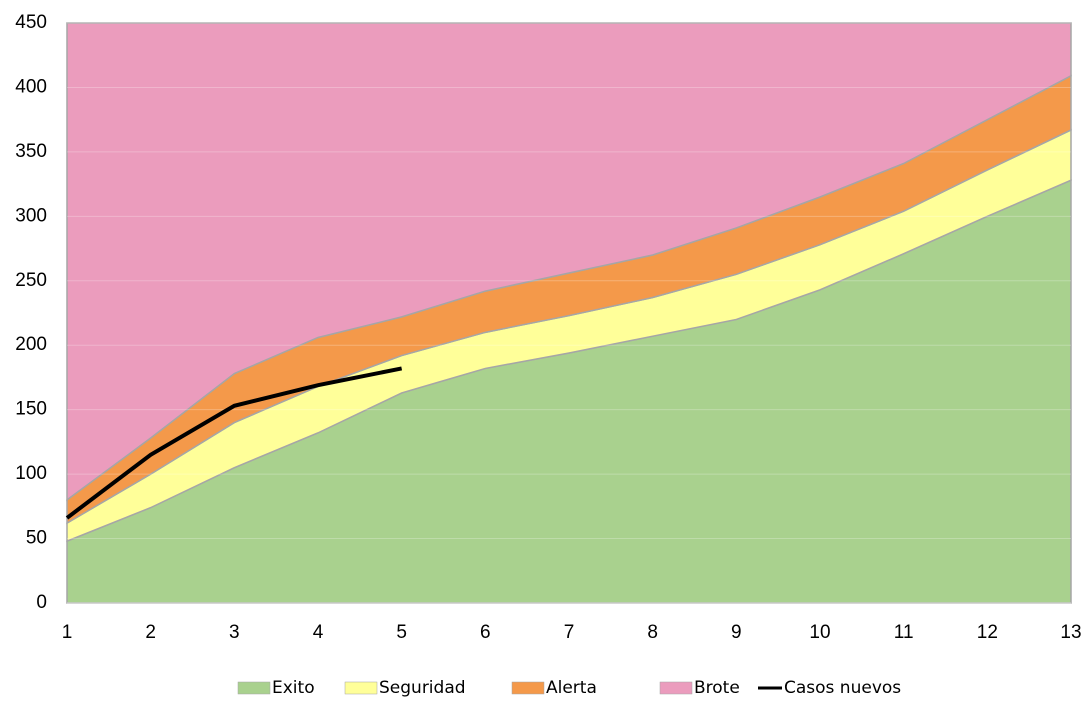 The height and width of the screenshot is (724, 1091). Describe the element at coordinates (234, 632) in the screenshot. I see `x-tick-label: 3` at that location.